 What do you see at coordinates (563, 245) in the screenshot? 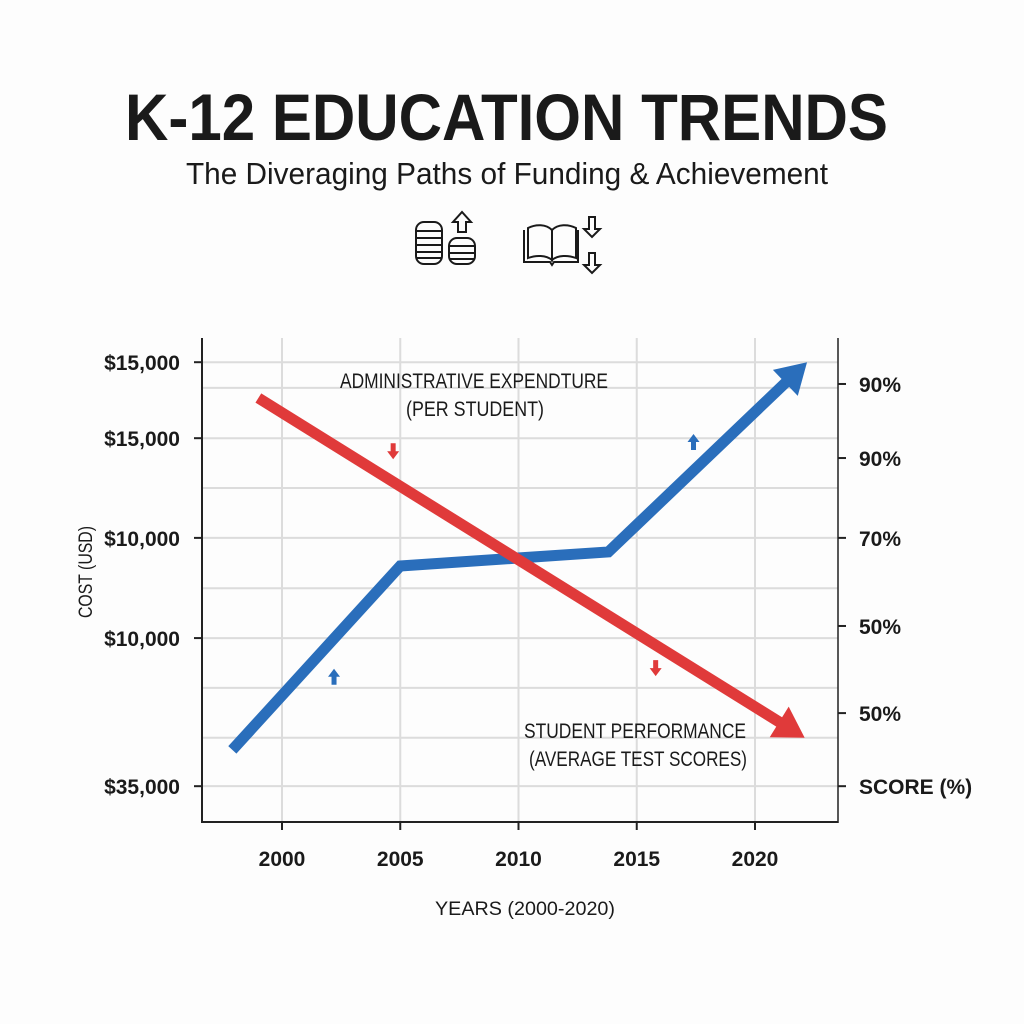
I see `book-down-icon` at bounding box center [563, 245].